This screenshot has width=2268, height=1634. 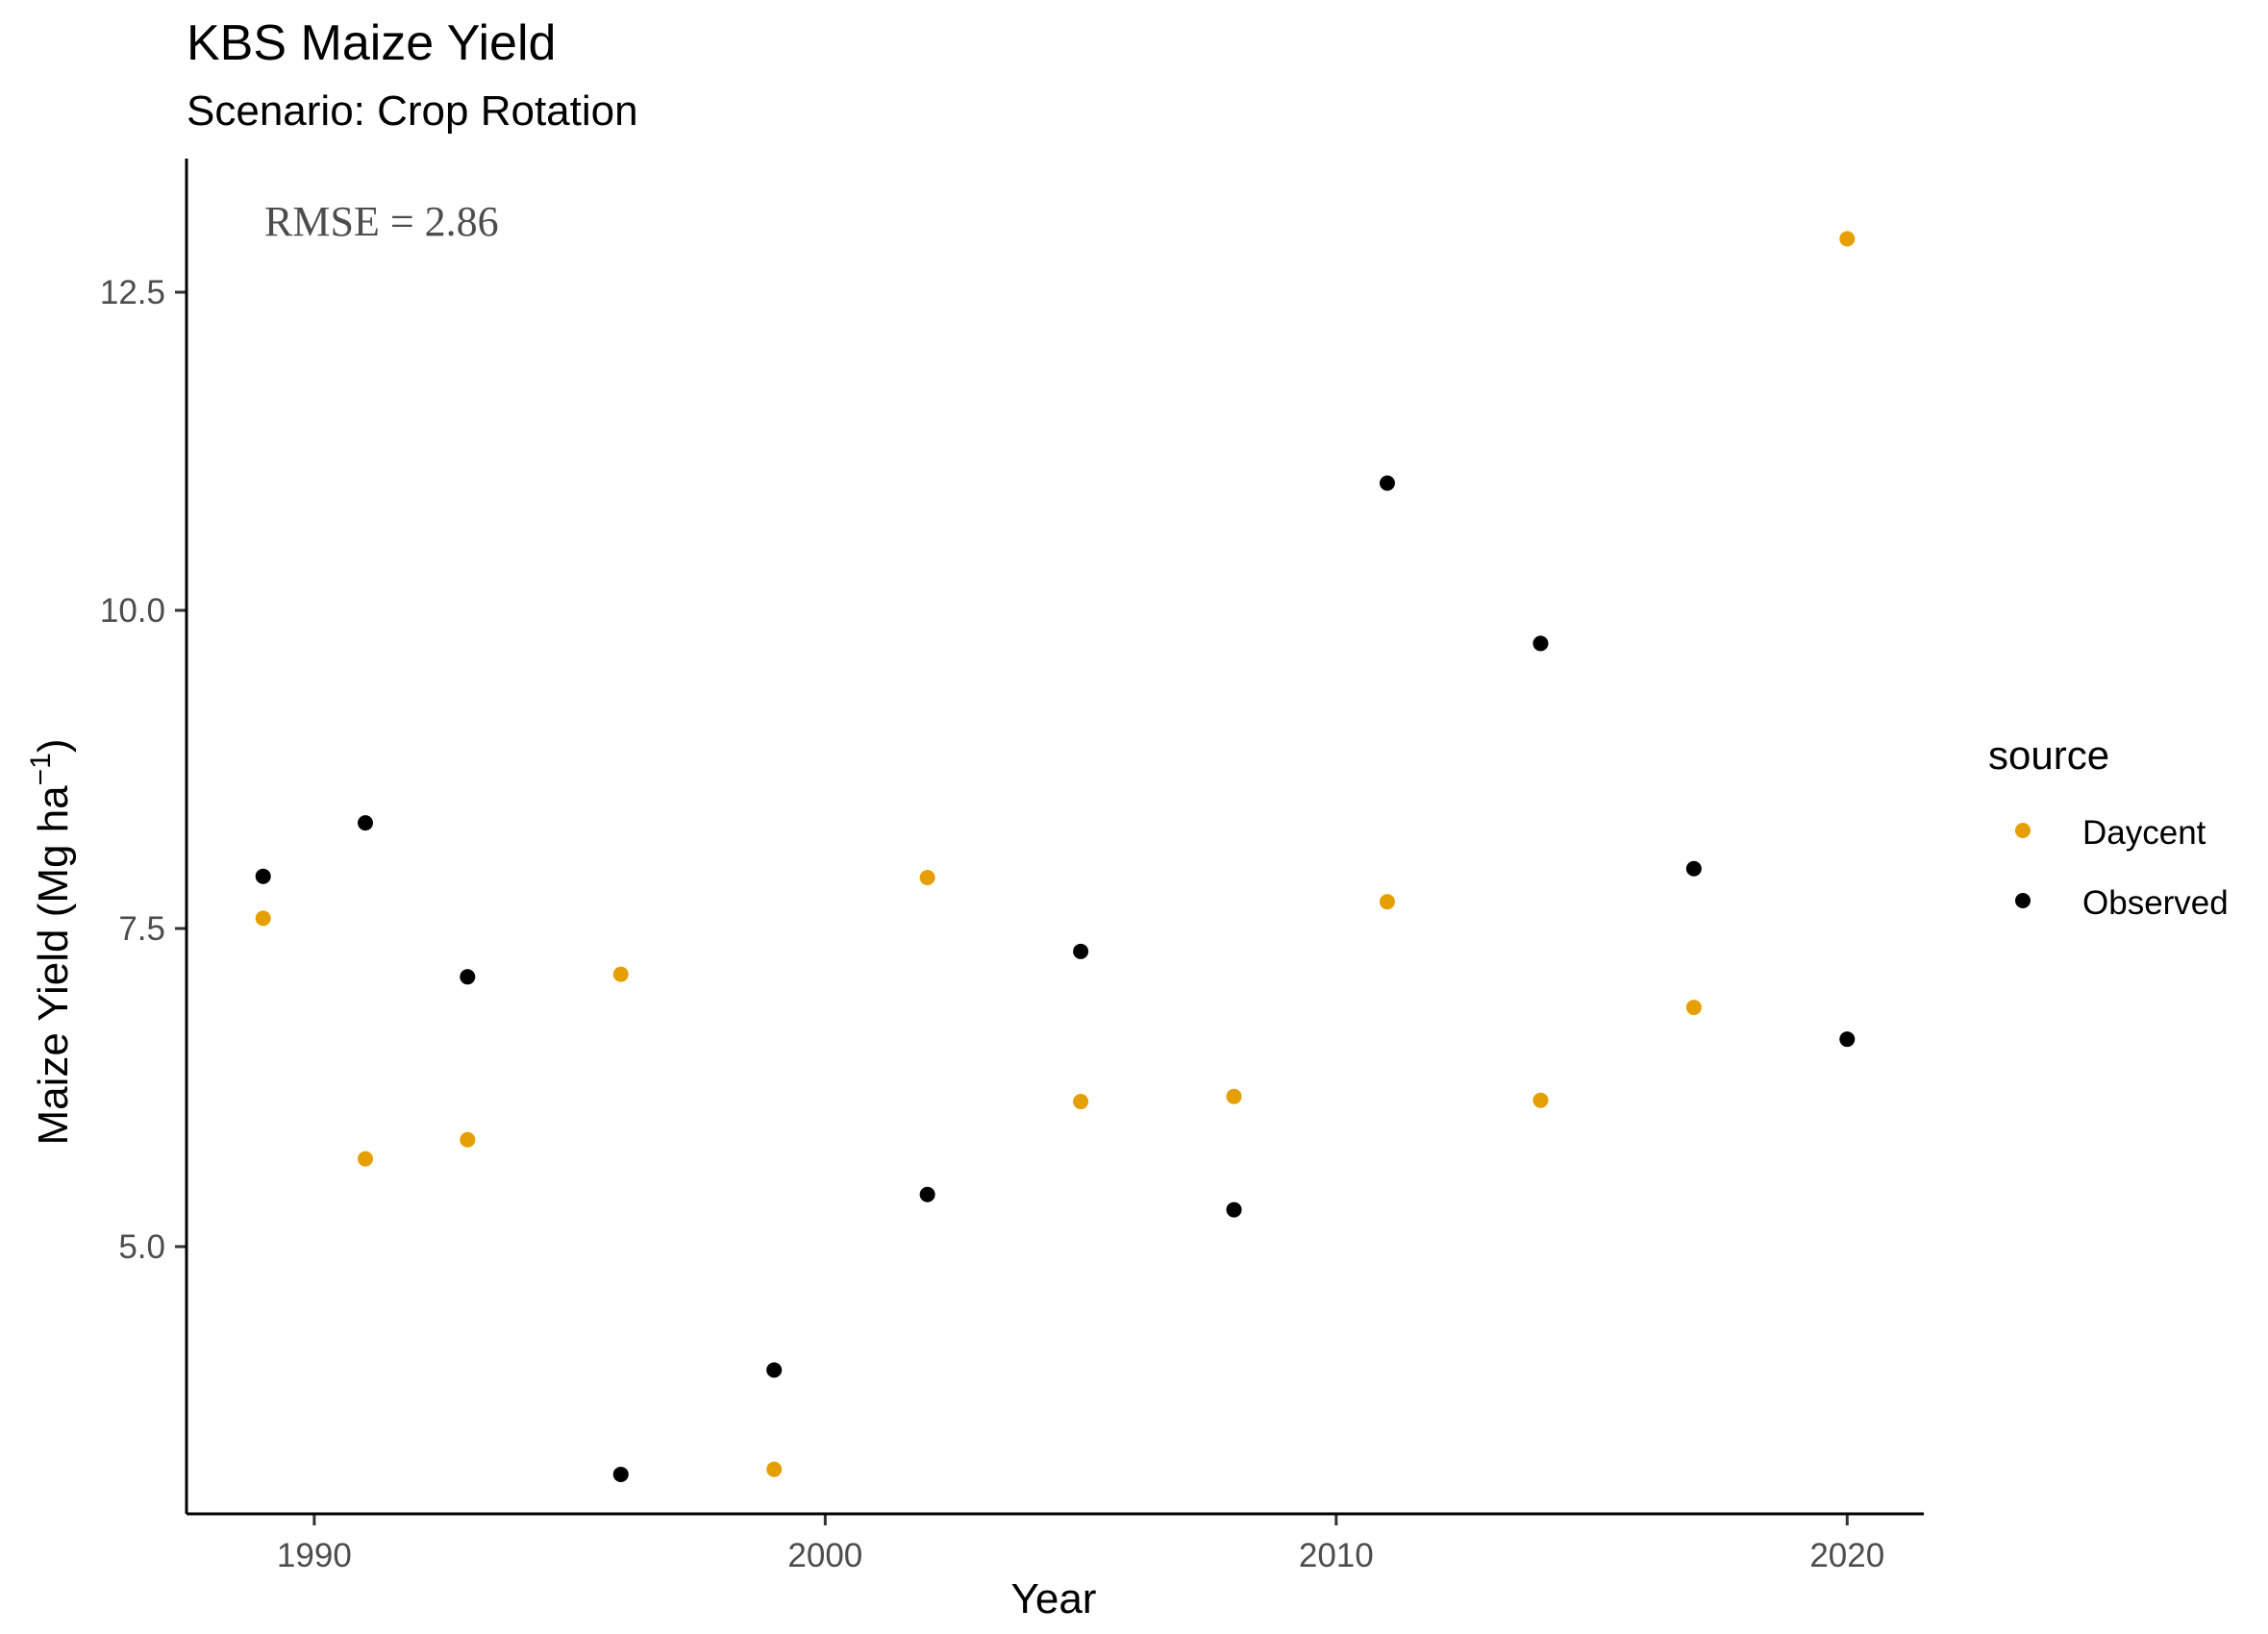 What do you see at coordinates (41, 769) in the screenshot?
I see `y-axis-title-superscript: −1` at bounding box center [41, 769].